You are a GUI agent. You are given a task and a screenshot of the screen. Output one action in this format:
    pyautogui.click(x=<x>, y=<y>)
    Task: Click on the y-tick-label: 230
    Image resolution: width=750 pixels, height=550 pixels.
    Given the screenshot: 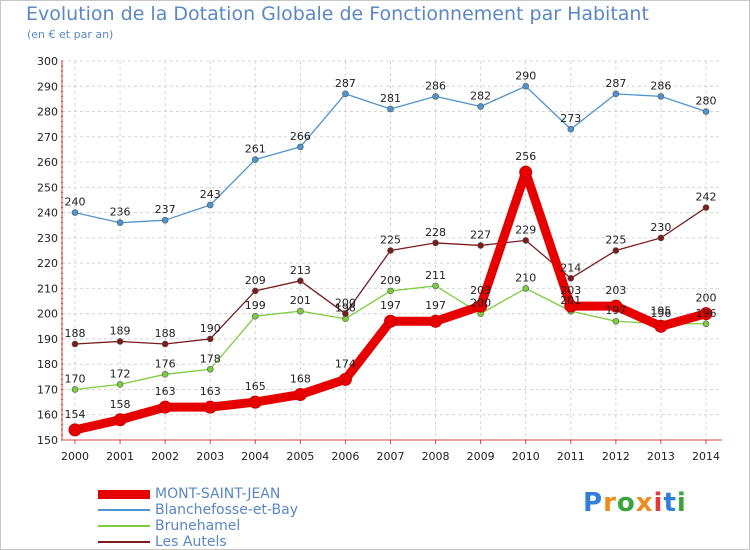 What is the action you would take?
    pyautogui.click(x=47, y=238)
    